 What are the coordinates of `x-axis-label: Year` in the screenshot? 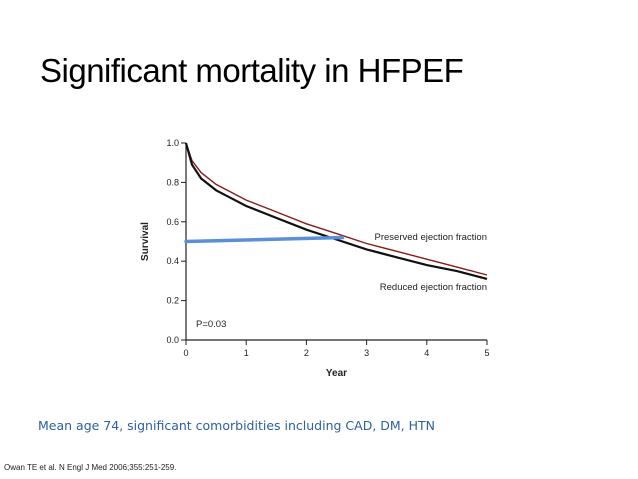 It's located at (336, 373).